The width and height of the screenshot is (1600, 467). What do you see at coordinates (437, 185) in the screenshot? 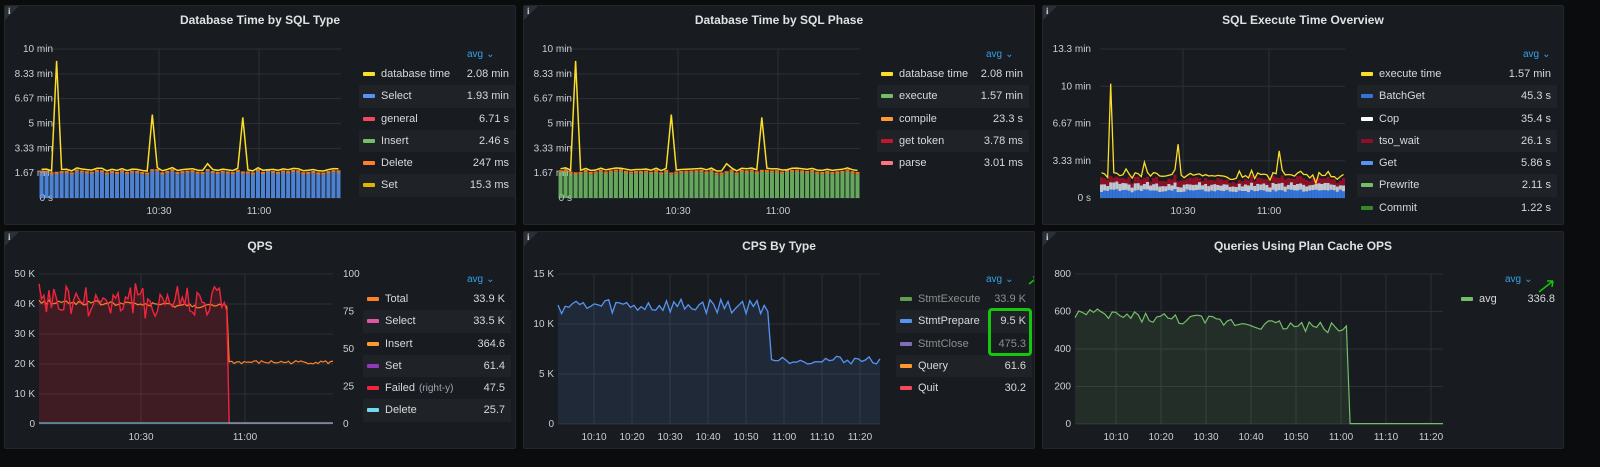
I see `legend-item: Set 15.3 ms` at bounding box center [437, 185].